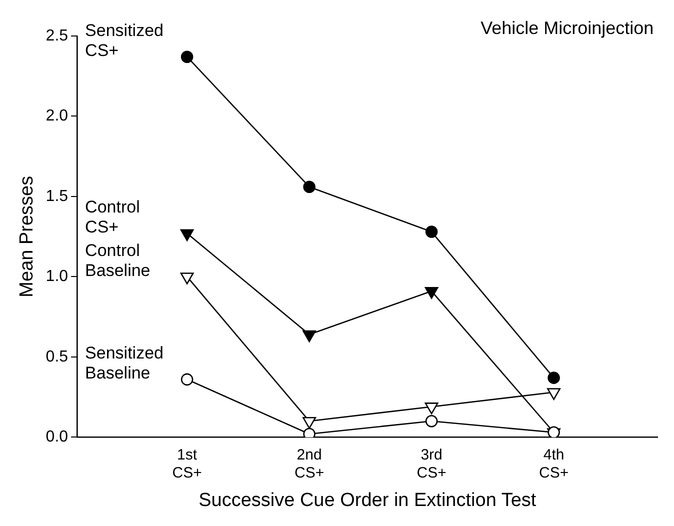  What do you see at coordinates (57, 437) in the screenshot?
I see `y-tick-label: 0.0` at bounding box center [57, 437].